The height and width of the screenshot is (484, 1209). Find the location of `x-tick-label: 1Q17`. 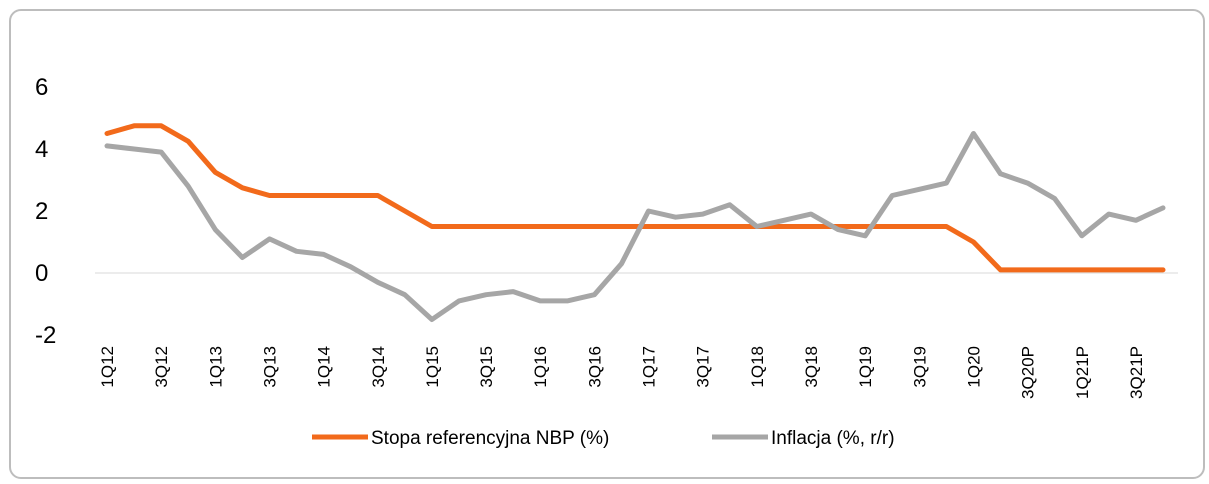

x-tick-label: 1Q17 is located at coordinates (649, 367).